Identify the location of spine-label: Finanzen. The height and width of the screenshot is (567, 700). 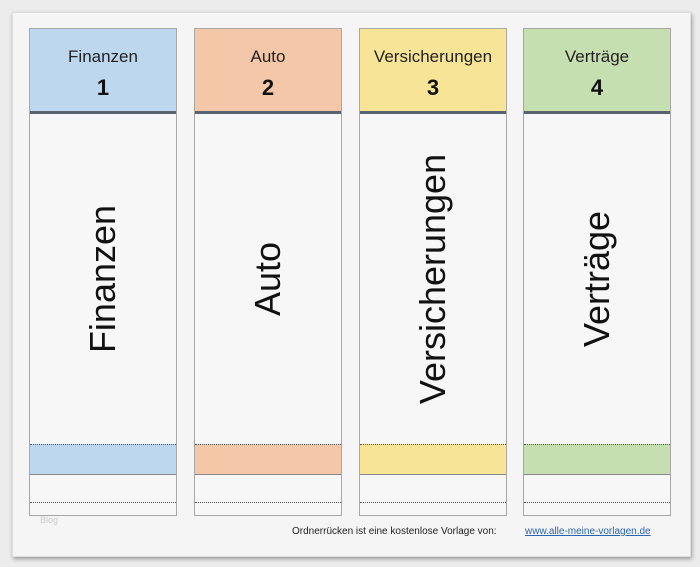
(102, 279).